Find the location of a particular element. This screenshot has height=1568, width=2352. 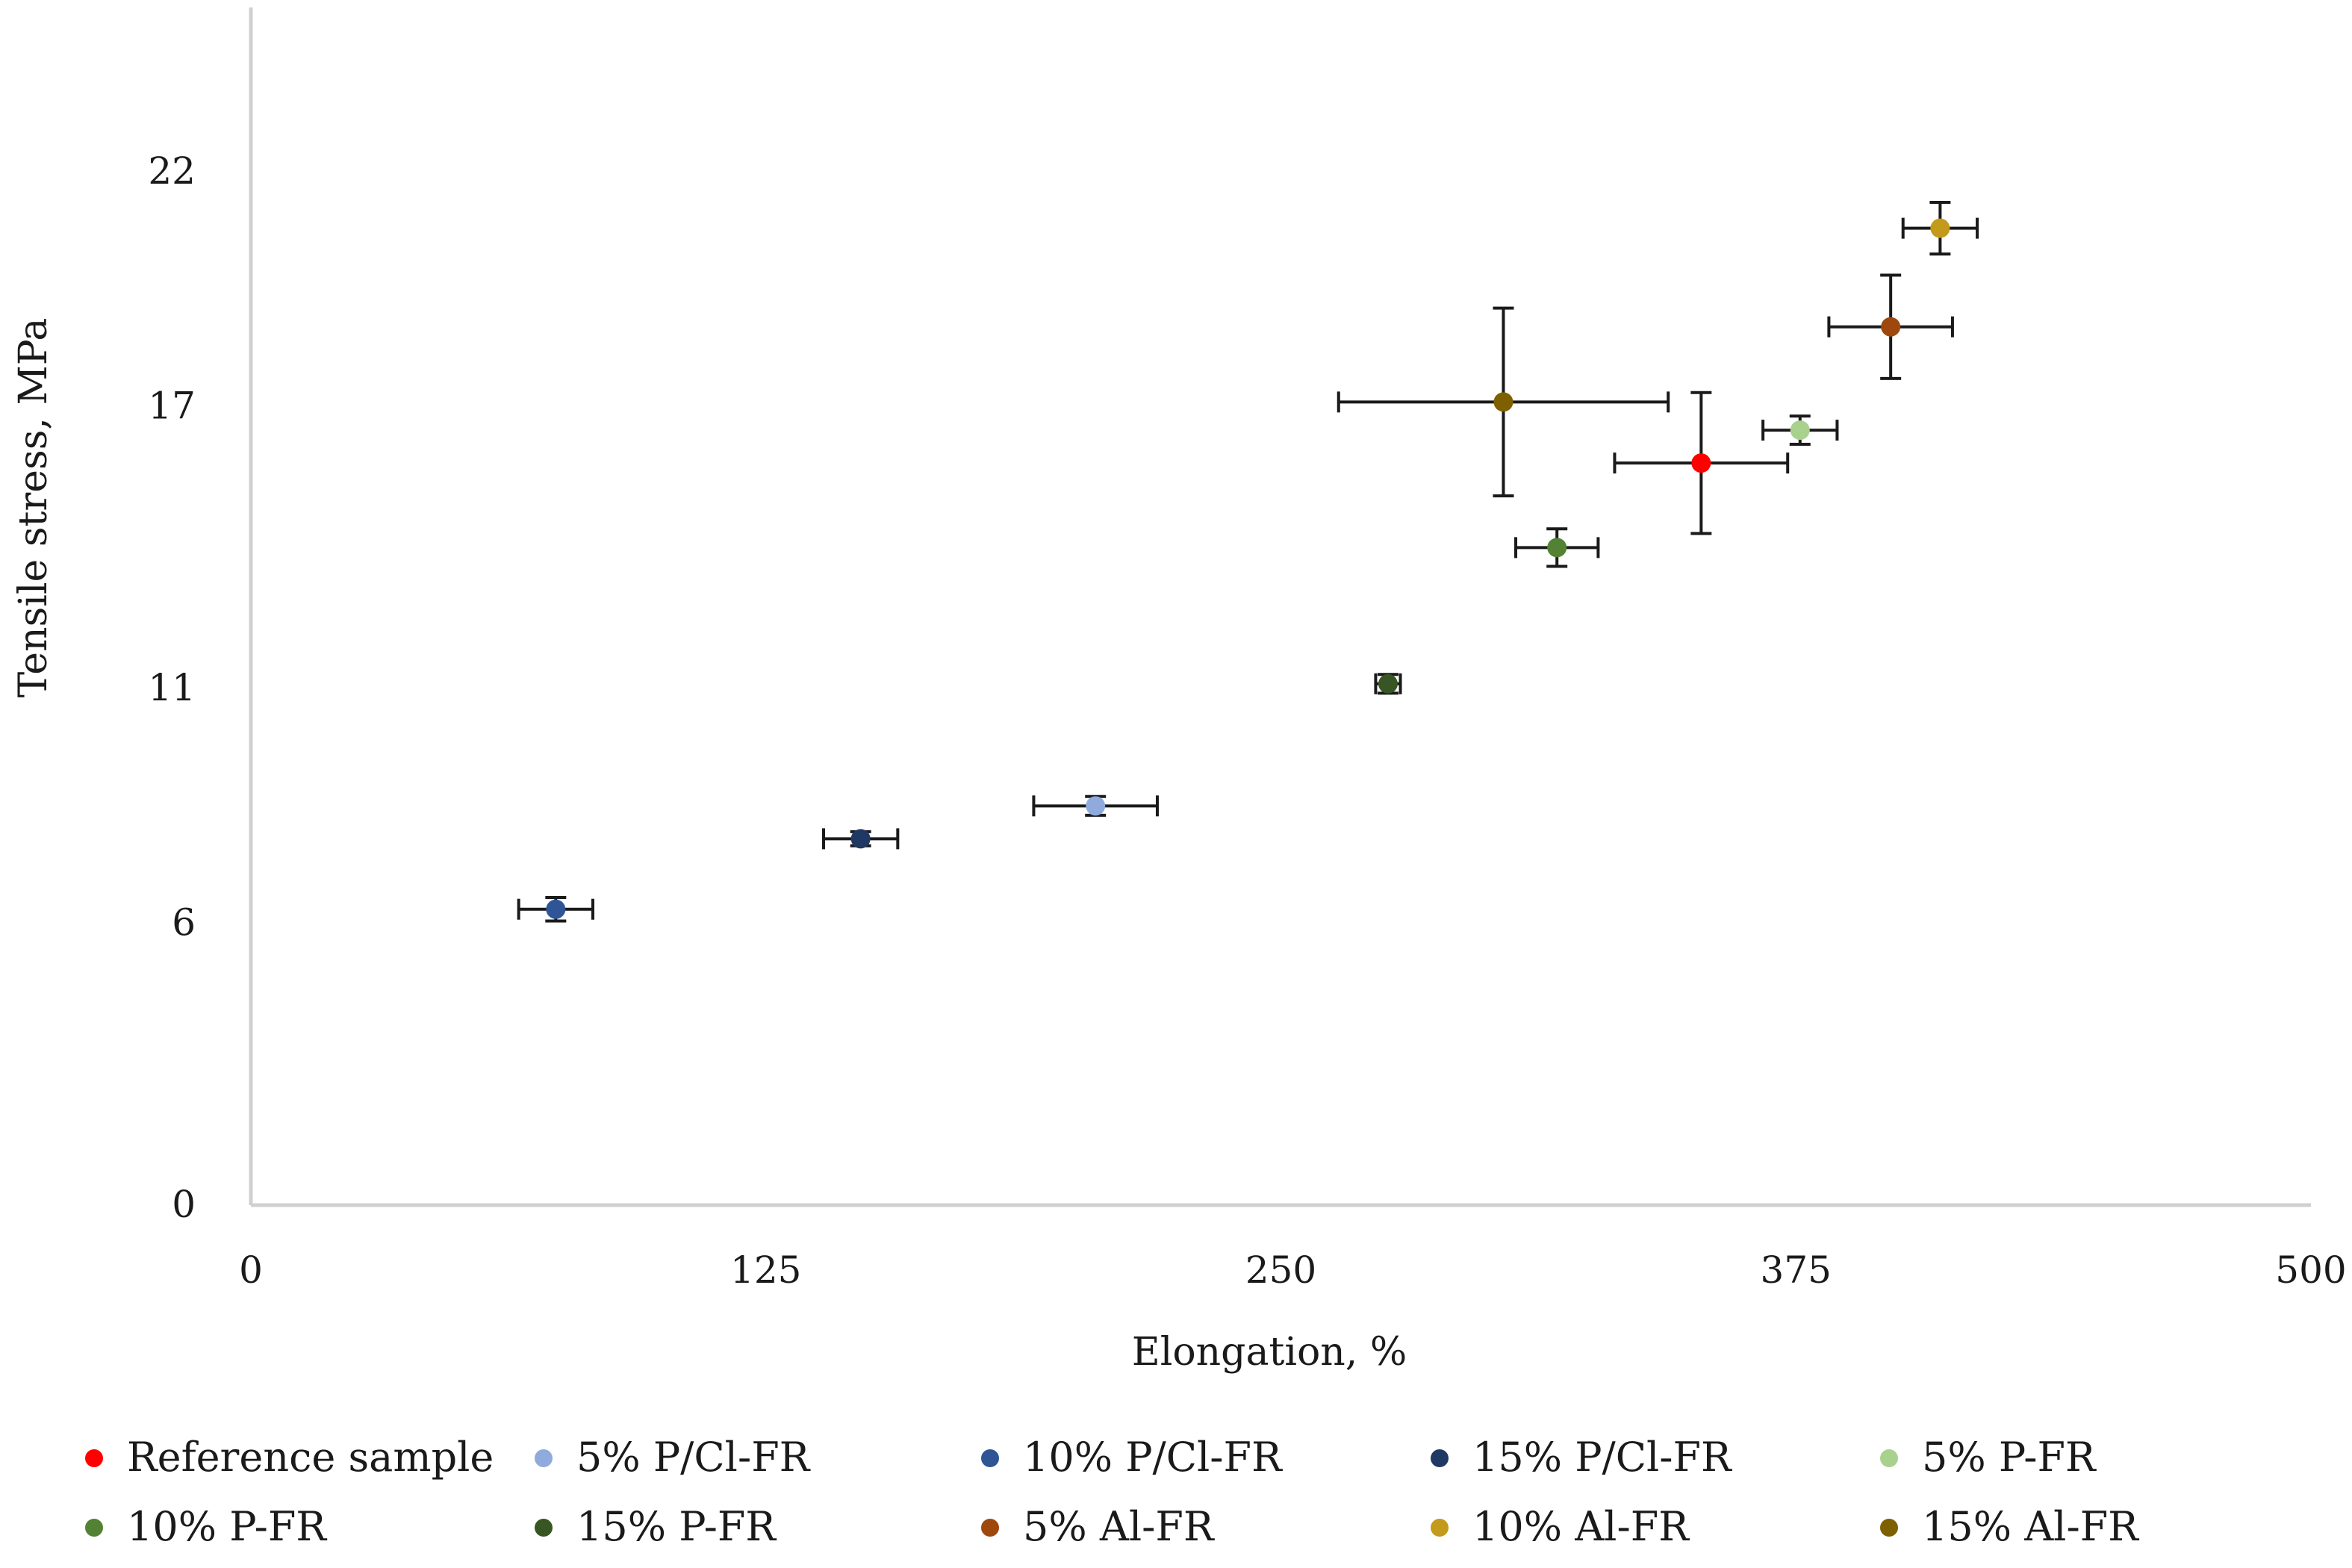

y-tick-label: 11 is located at coordinates (172, 687).